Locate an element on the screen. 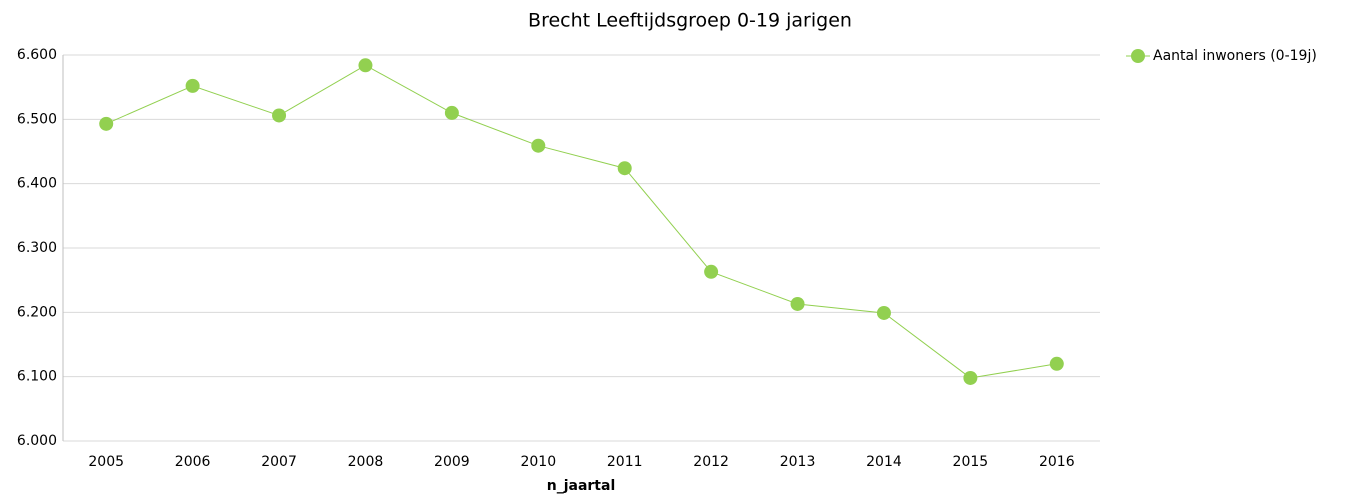 The width and height of the screenshot is (1352, 496). x-tick-label: 2009 is located at coordinates (452, 462).